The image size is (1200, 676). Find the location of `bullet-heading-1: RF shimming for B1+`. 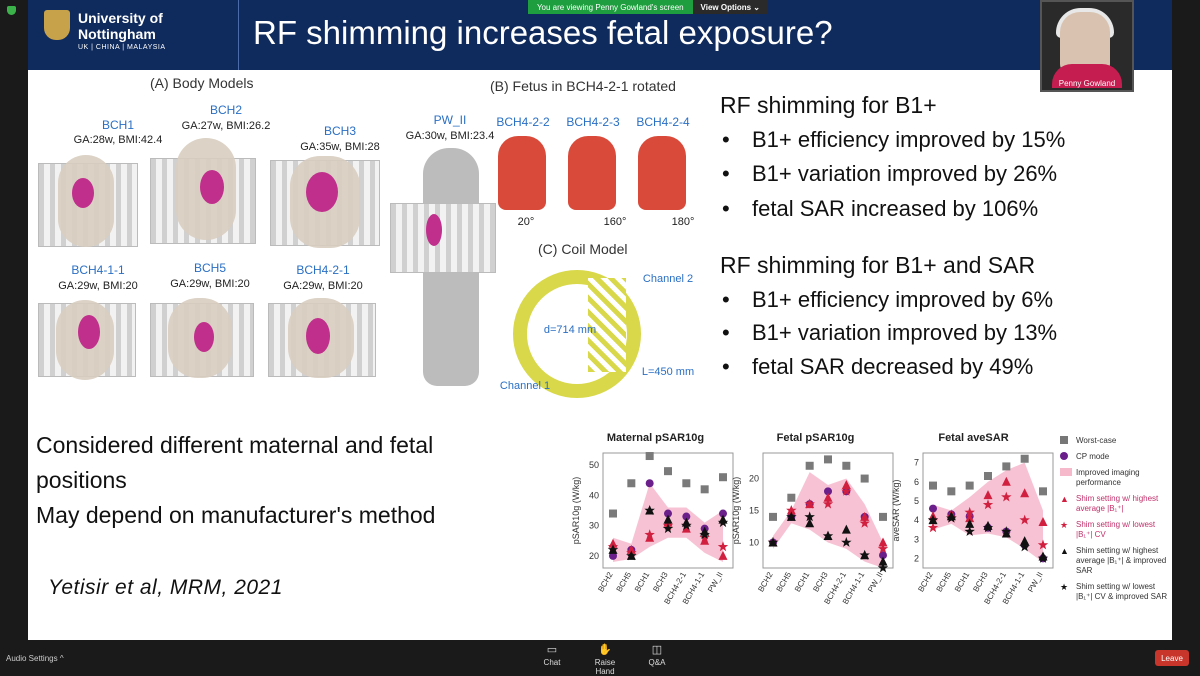

bullet-heading-1: RF shimming for B1+ is located at coordinates (828, 105).